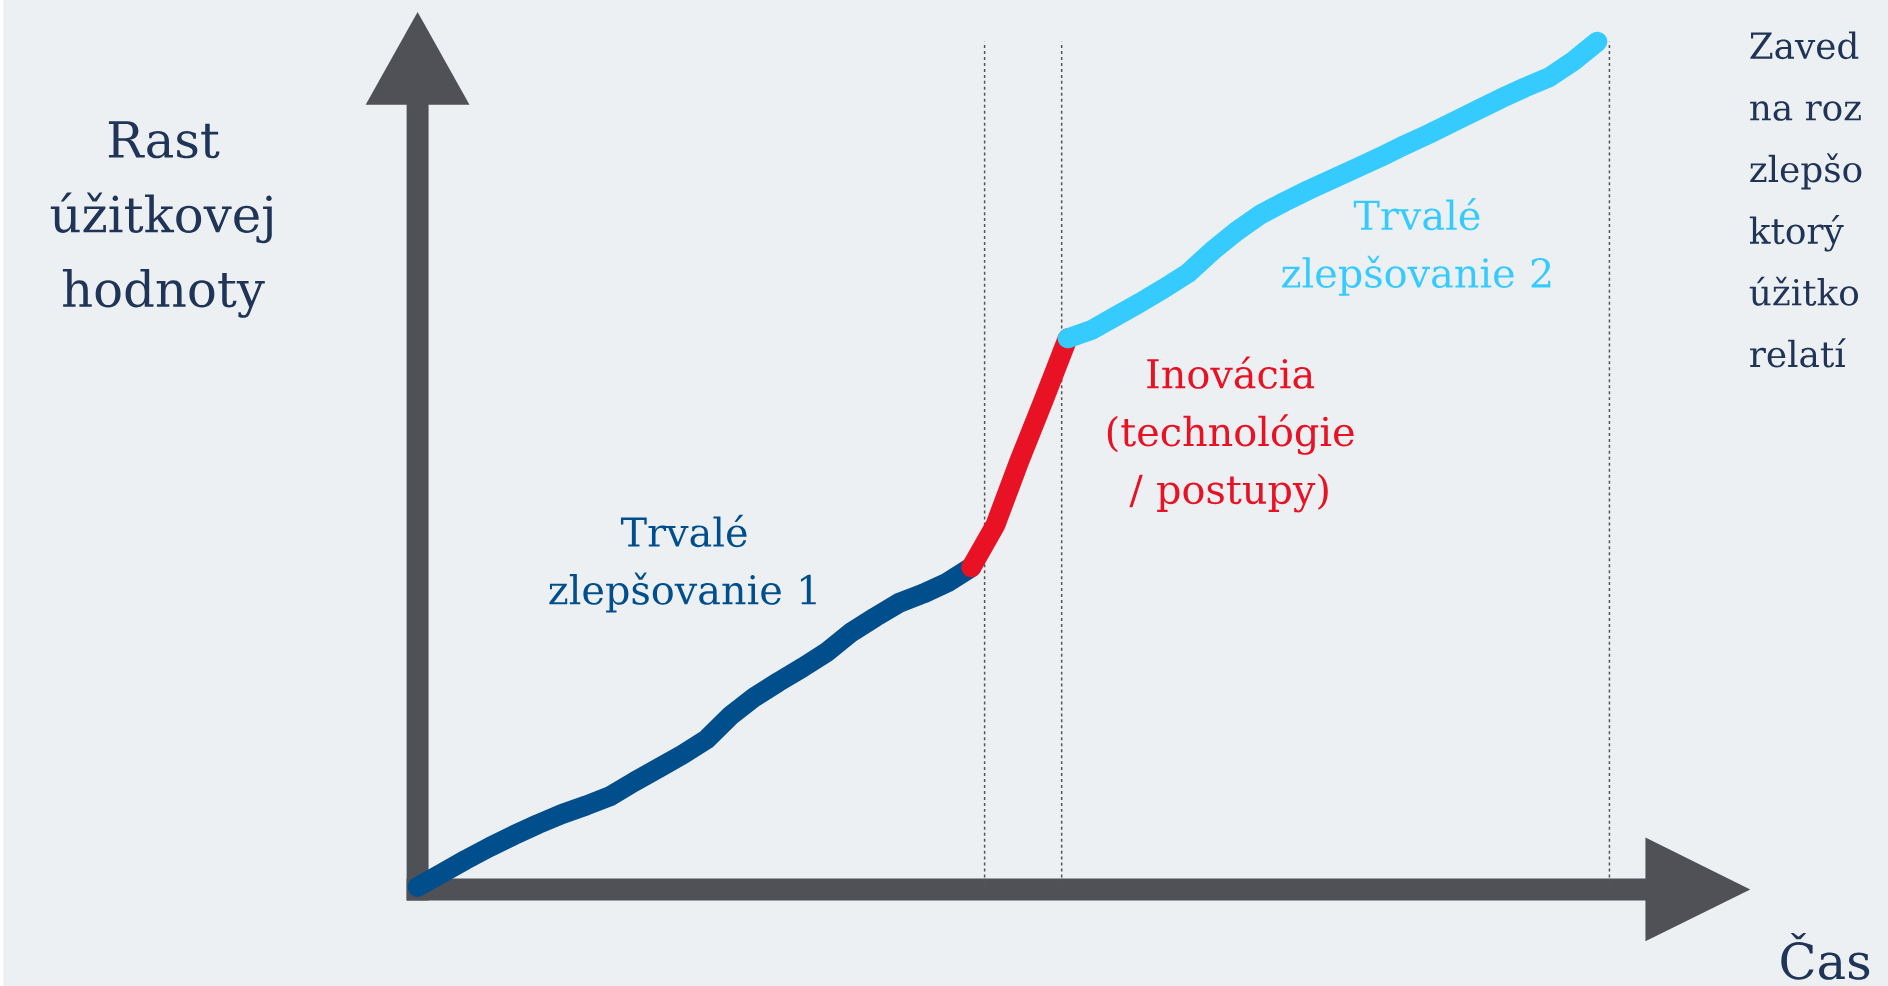 Image resolution: width=1888 pixels, height=986 pixels. What do you see at coordinates (1806, 171) in the screenshot?
I see `text: zlepšo` at bounding box center [1806, 171].